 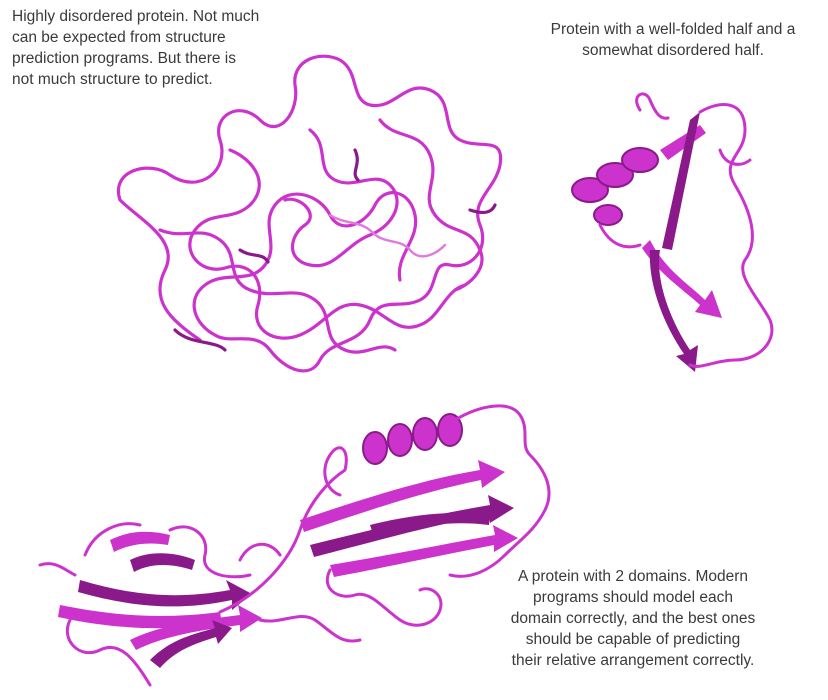 I want to click on caption-line: Protein with a well-folded half and a, so click(x=673, y=29).